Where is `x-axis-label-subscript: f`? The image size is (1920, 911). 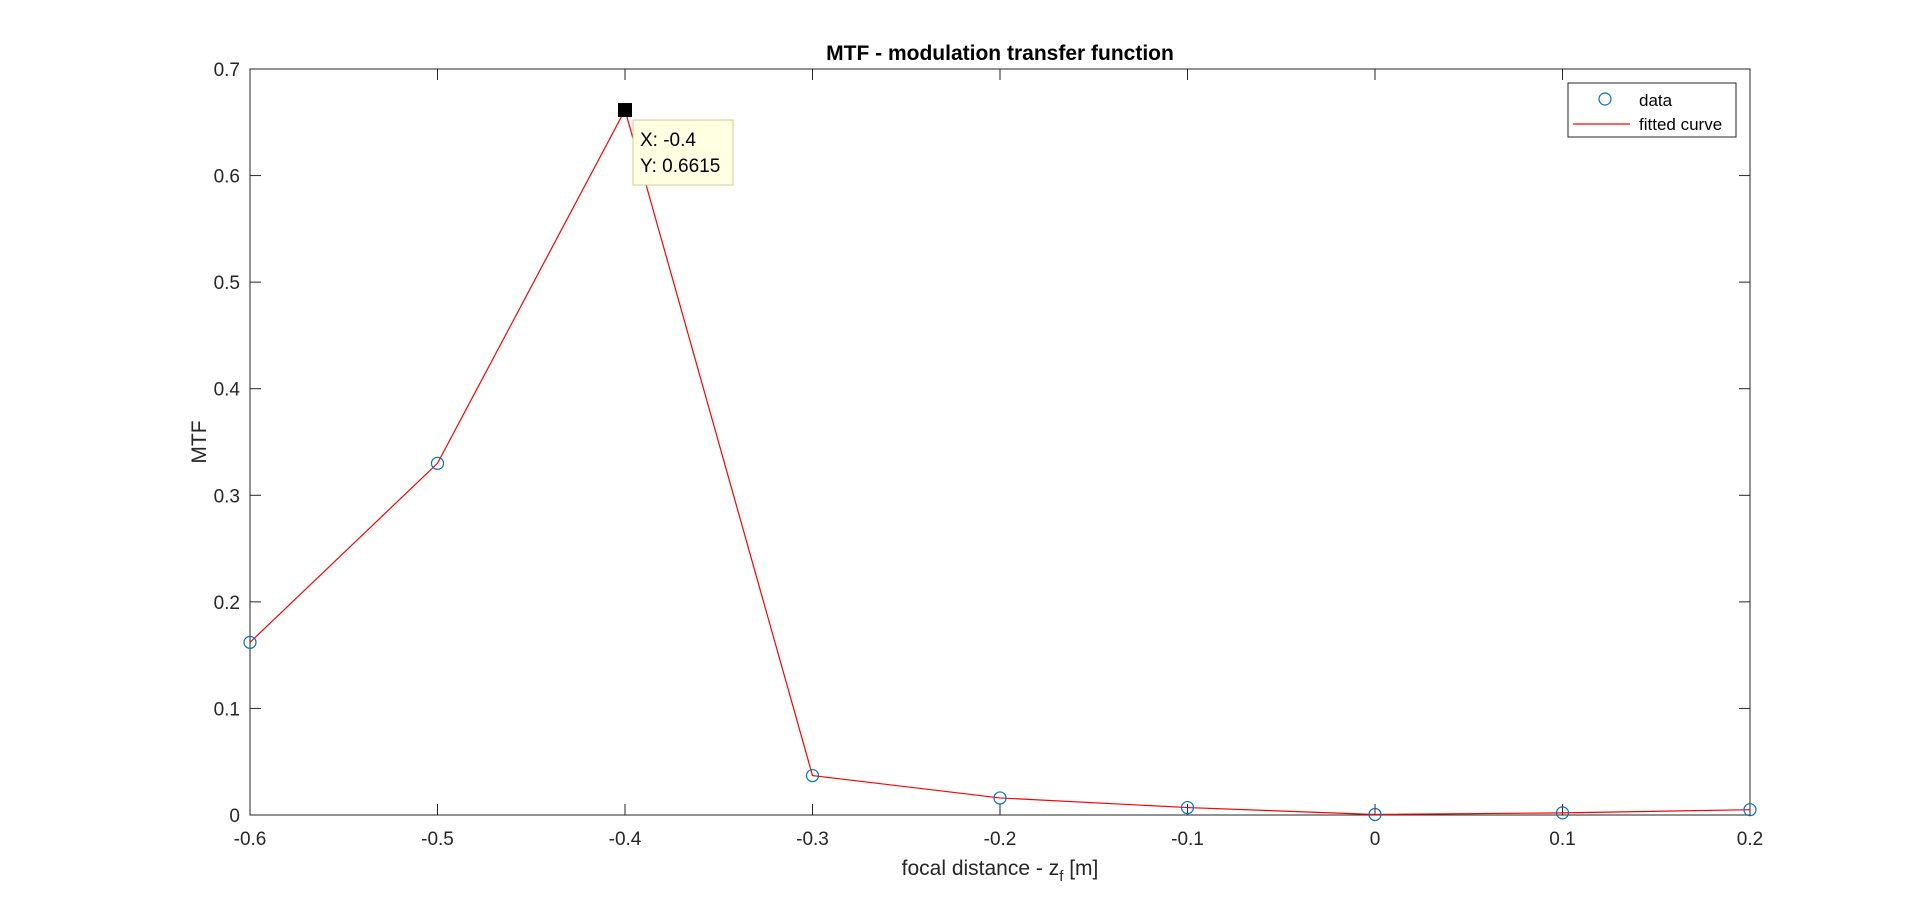
x-axis-label-subscript: f is located at coordinates (1061, 876).